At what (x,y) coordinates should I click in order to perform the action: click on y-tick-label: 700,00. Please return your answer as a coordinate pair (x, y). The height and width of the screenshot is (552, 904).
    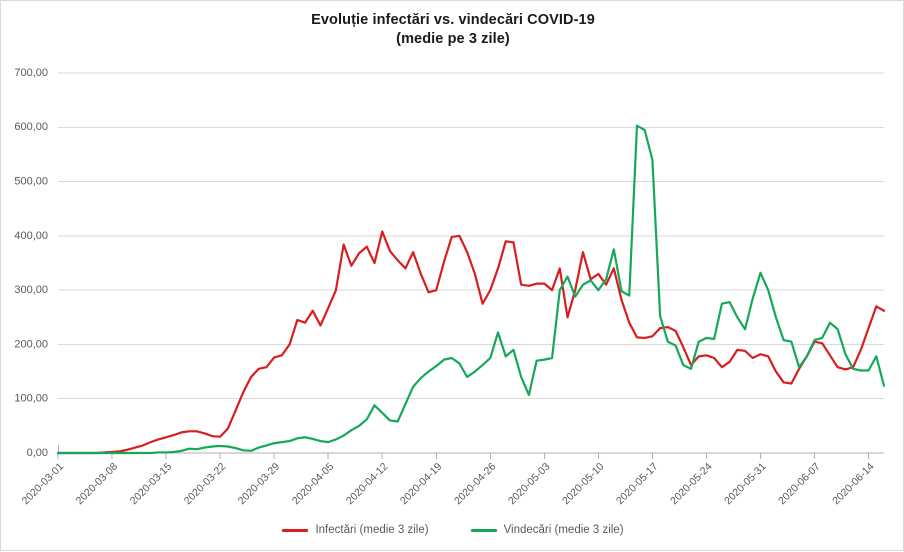
    Looking at the image, I should click on (31, 73).